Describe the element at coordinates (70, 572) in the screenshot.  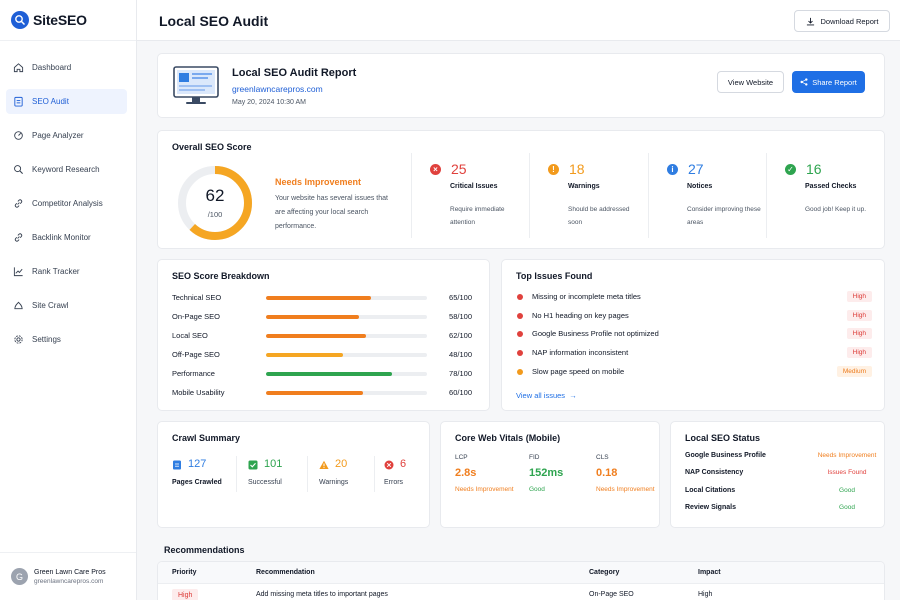
I see `user-name: Green Lawn Care Pros` at that location.